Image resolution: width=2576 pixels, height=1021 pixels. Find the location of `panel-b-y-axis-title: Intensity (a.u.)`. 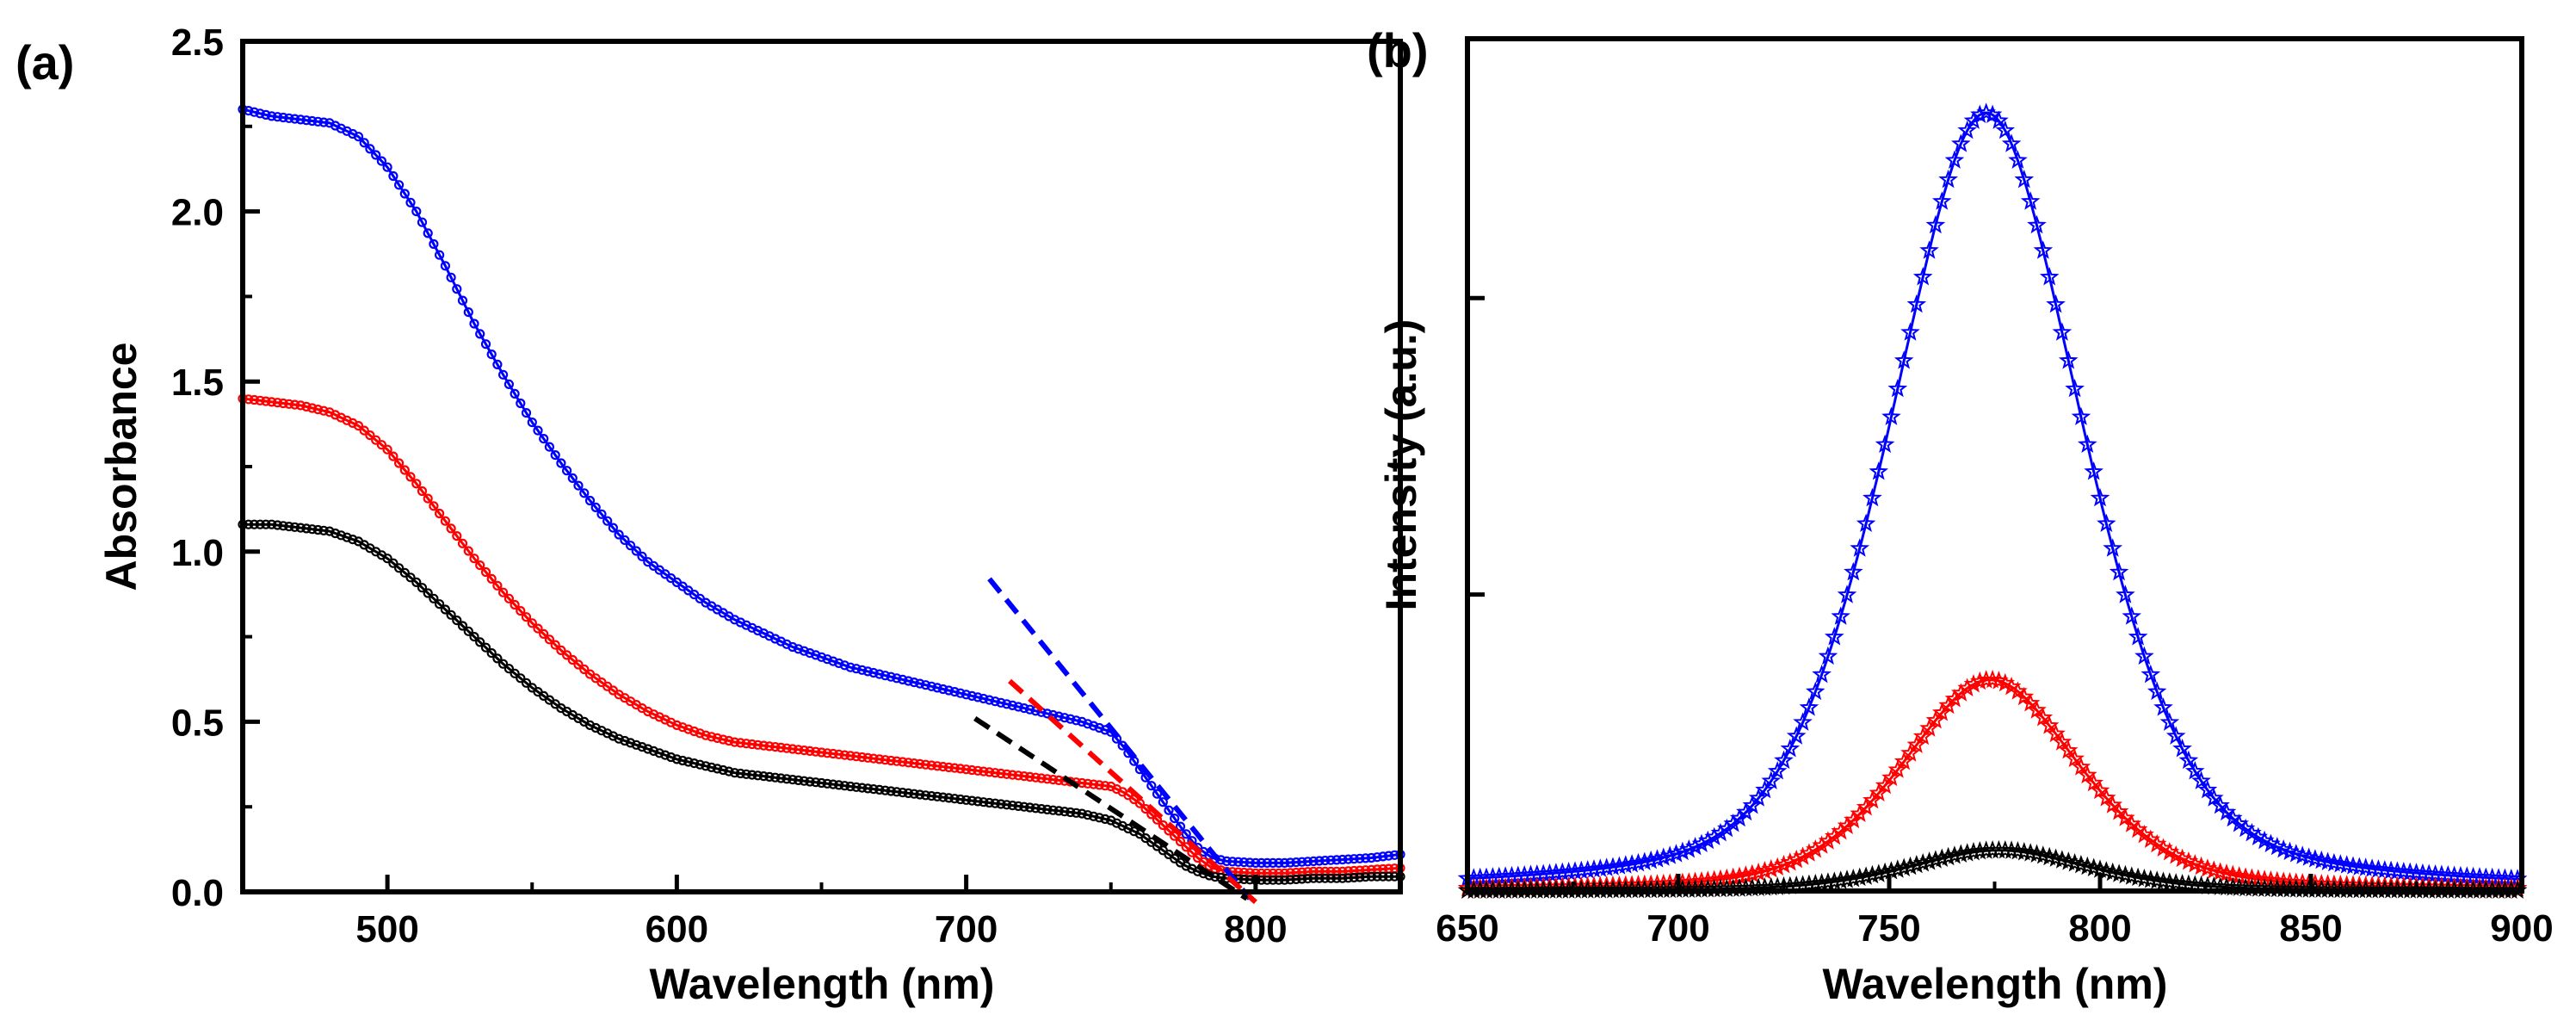

panel-b-y-axis-title: Intensity (a.u.) is located at coordinates (1401, 465).